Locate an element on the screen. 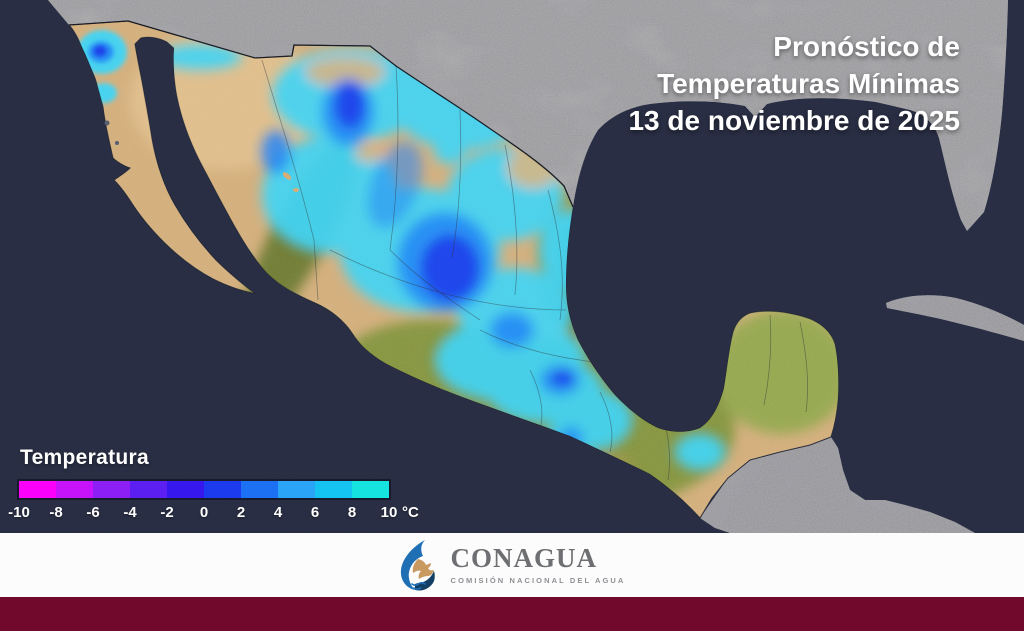  legend-color-bar is located at coordinates (204, 489).